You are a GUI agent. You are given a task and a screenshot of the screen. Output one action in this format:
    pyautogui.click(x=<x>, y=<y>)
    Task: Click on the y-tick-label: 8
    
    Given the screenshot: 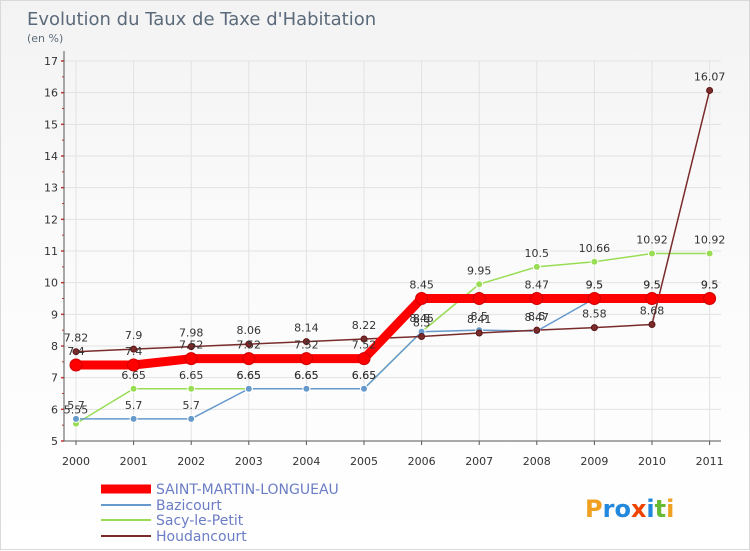 What is the action you would take?
    pyautogui.click(x=54, y=346)
    